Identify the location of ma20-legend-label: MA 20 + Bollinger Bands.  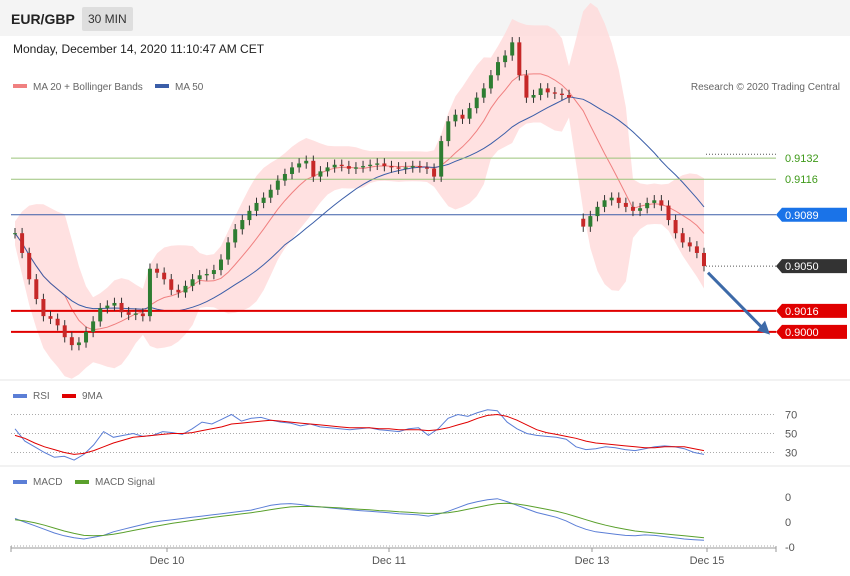
(88, 87).